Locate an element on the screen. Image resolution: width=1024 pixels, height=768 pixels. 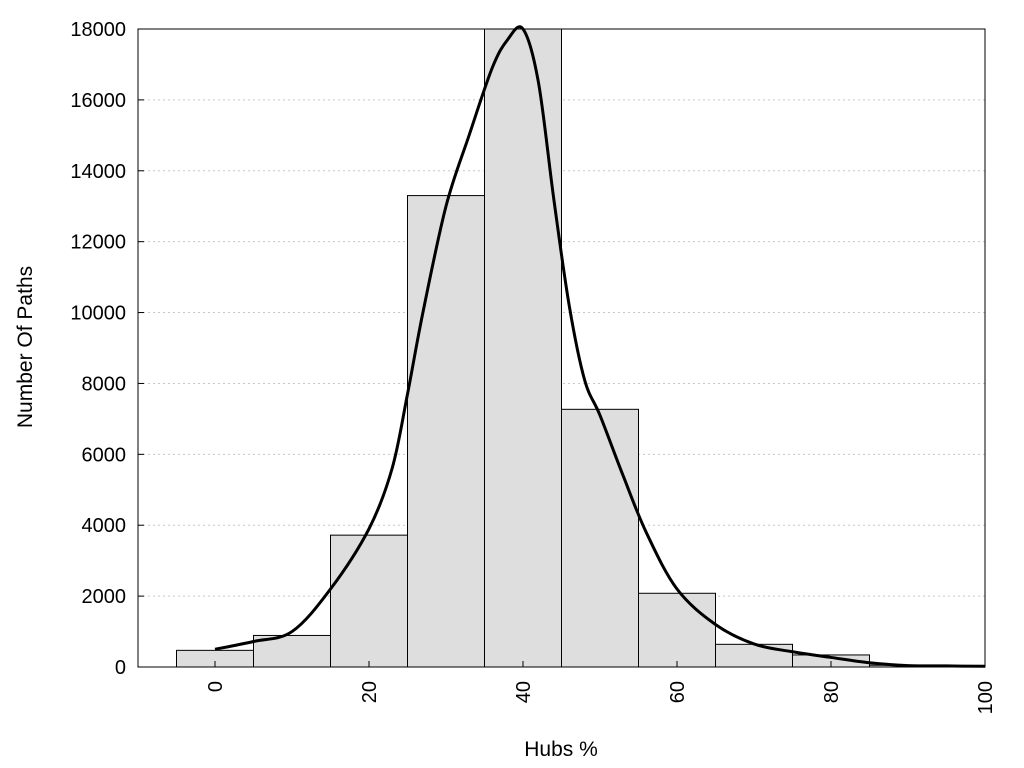
x-tick-labels: 0 20 40 60 80 100 is located at coordinates (601, 697).